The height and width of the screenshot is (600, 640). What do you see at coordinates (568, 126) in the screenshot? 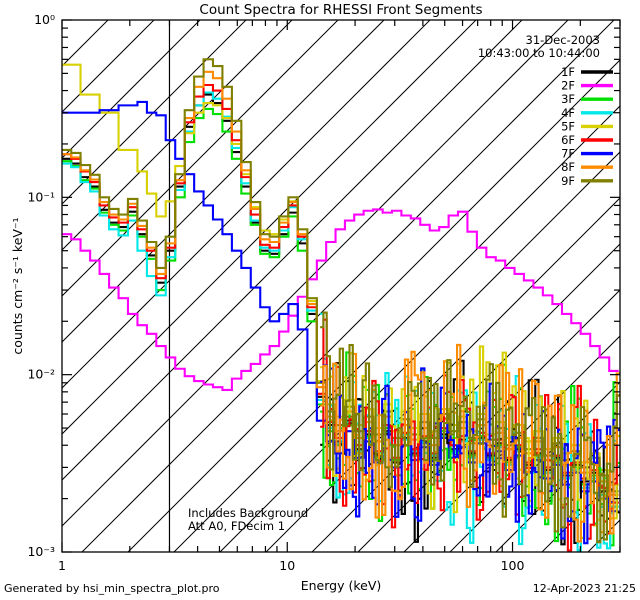
I see `legend-label-5f: 5F` at bounding box center [568, 126].